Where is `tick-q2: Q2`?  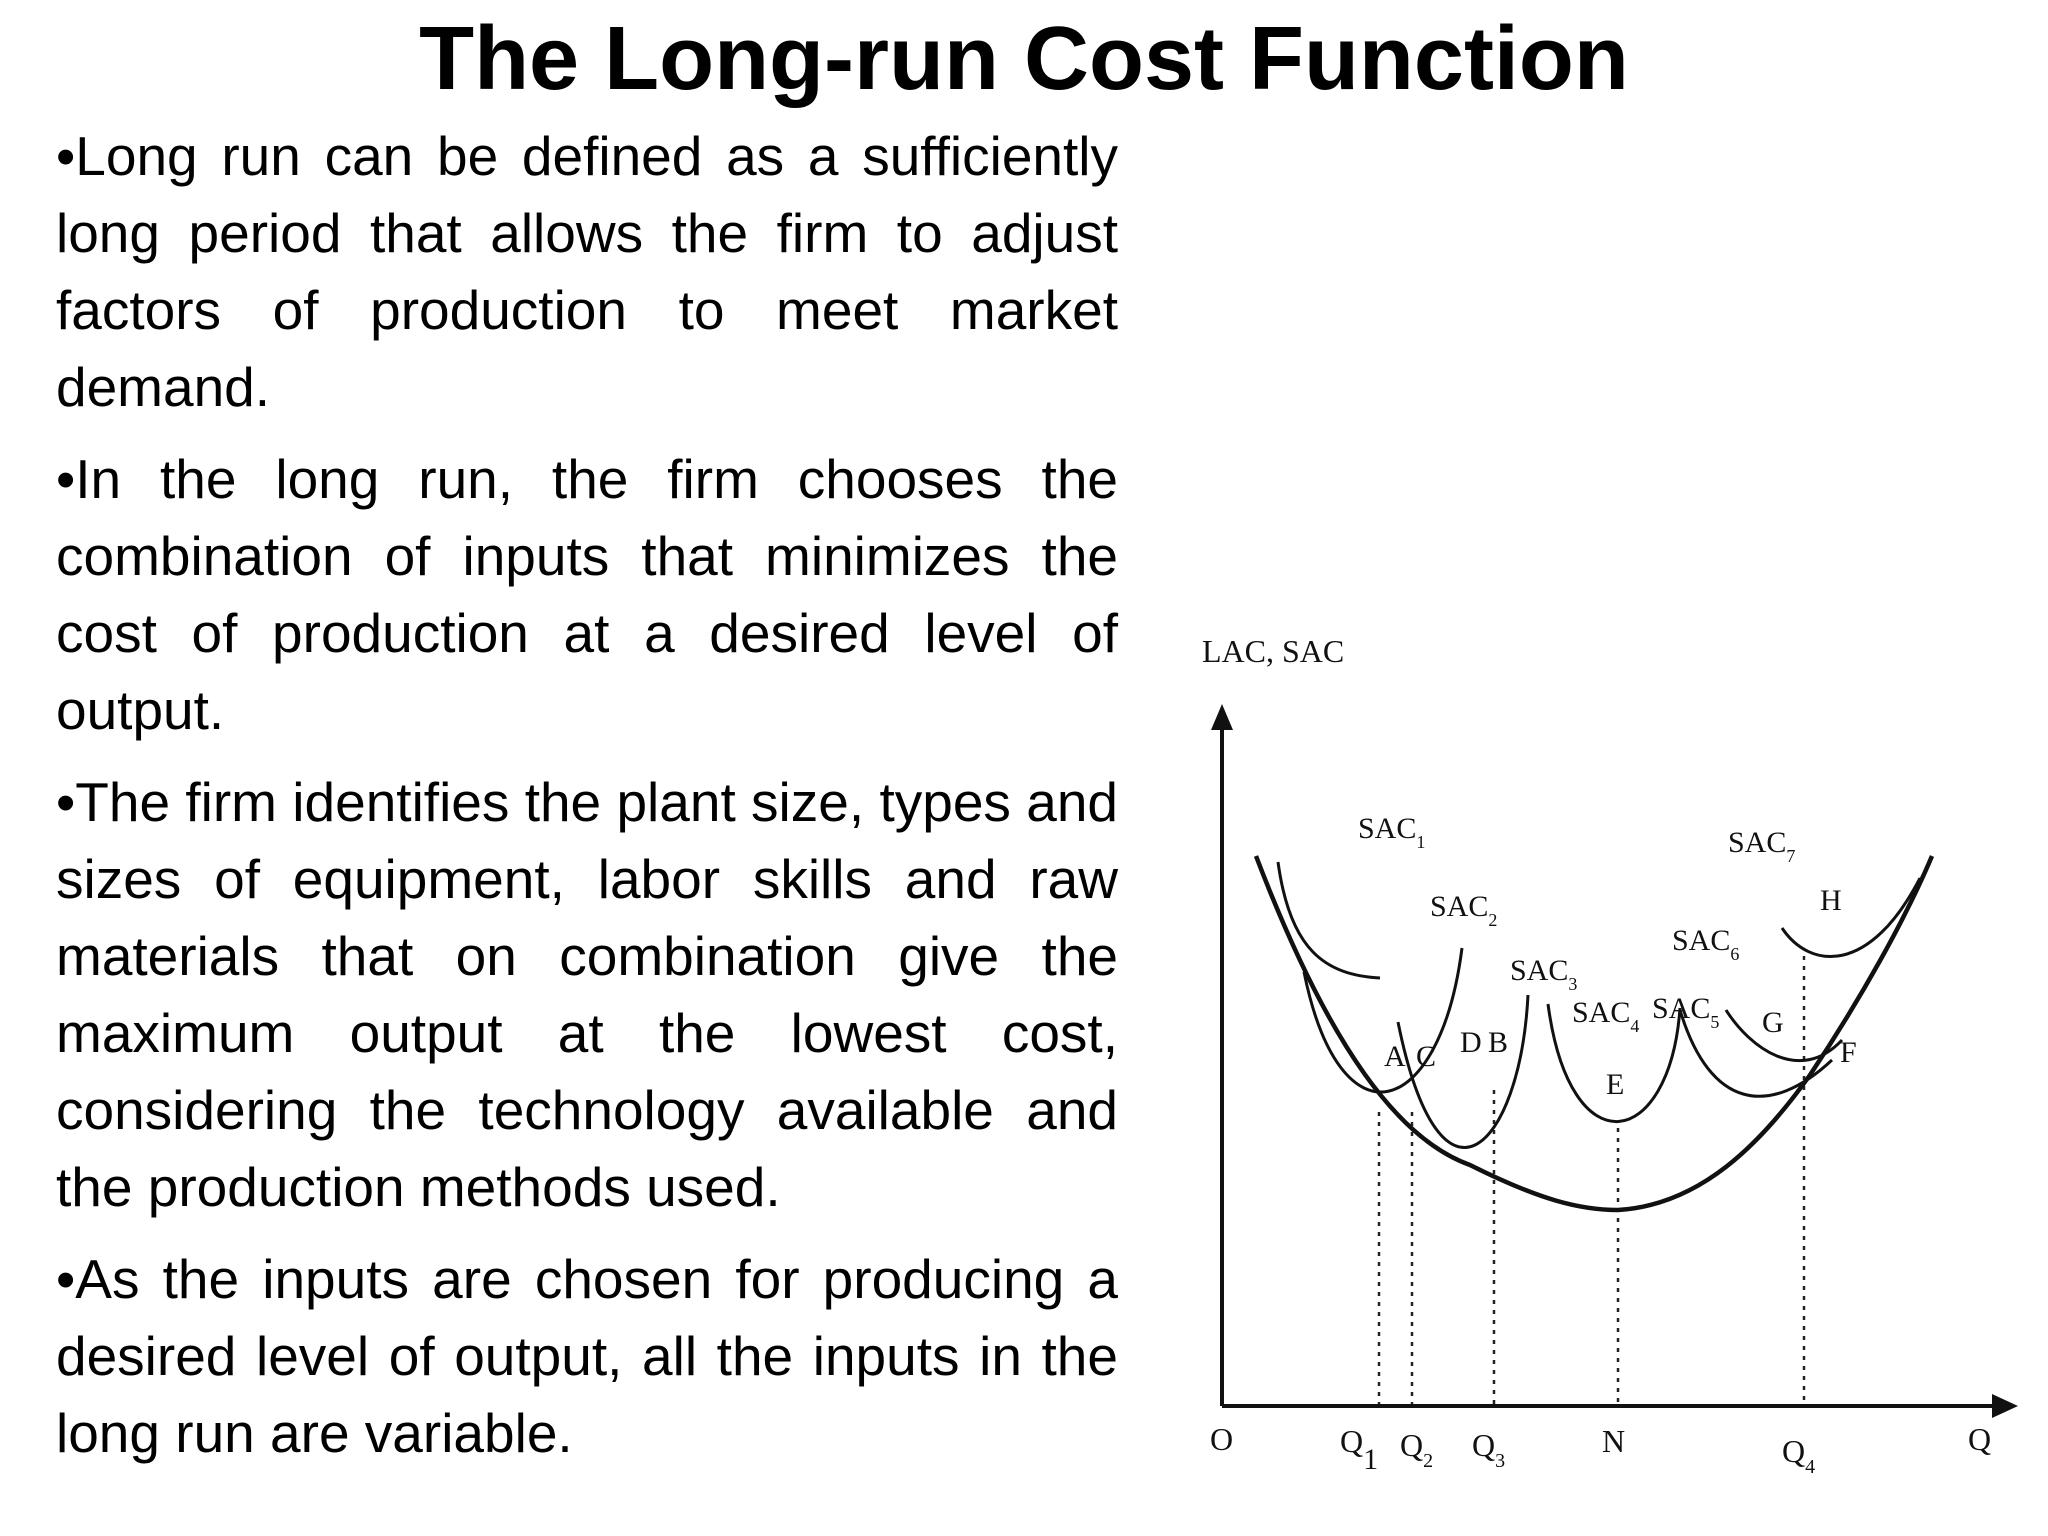
tick-q2: Q2 is located at coordinates (1416, 1449).